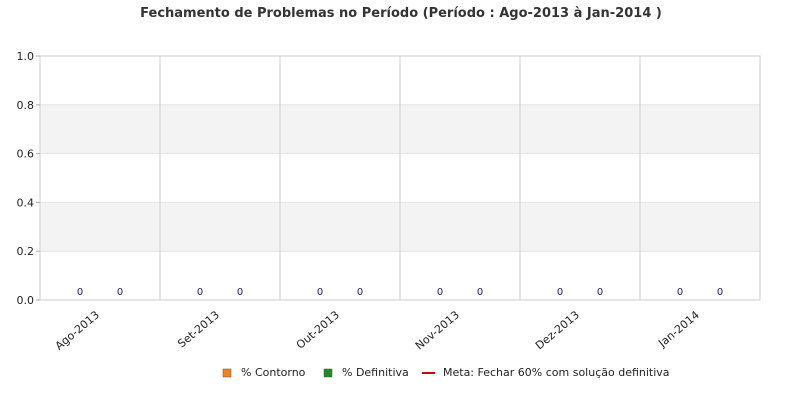  I want to click on legend-swatch-contorno, so click(227, 373).